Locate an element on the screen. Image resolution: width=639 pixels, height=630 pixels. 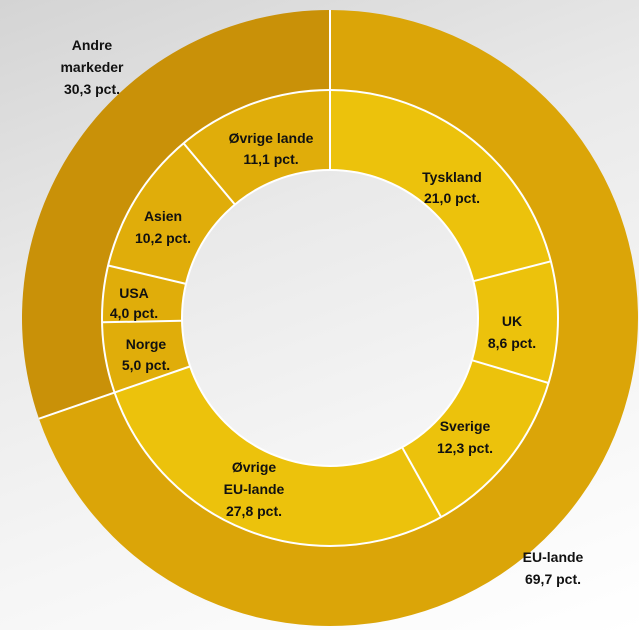
inner-slice-uk is located at coordinates (515, 322).